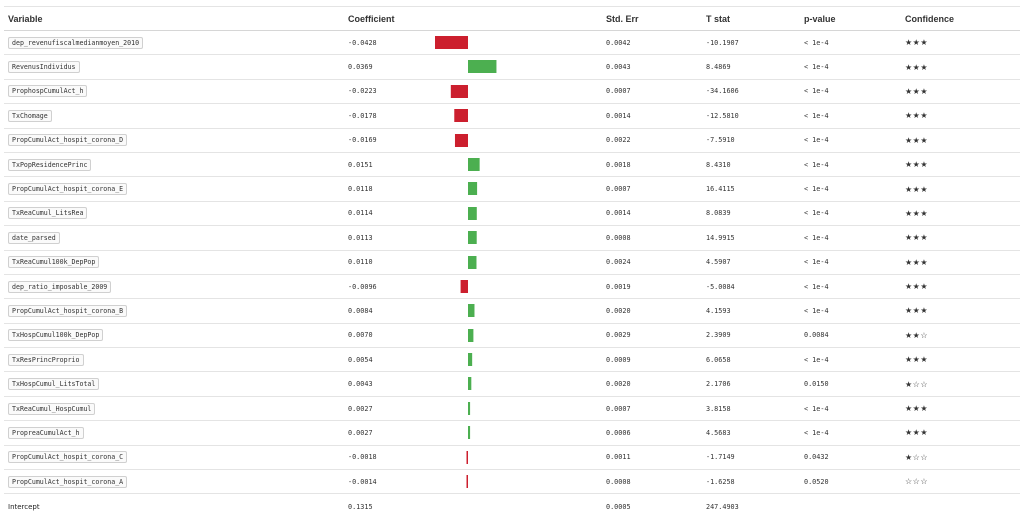 The image size is (1024, 519). What do you see at coordinates (718, 408) in the screenshot?
I see `t-stat-value: 3.8158` at bounding box center [718, 408].